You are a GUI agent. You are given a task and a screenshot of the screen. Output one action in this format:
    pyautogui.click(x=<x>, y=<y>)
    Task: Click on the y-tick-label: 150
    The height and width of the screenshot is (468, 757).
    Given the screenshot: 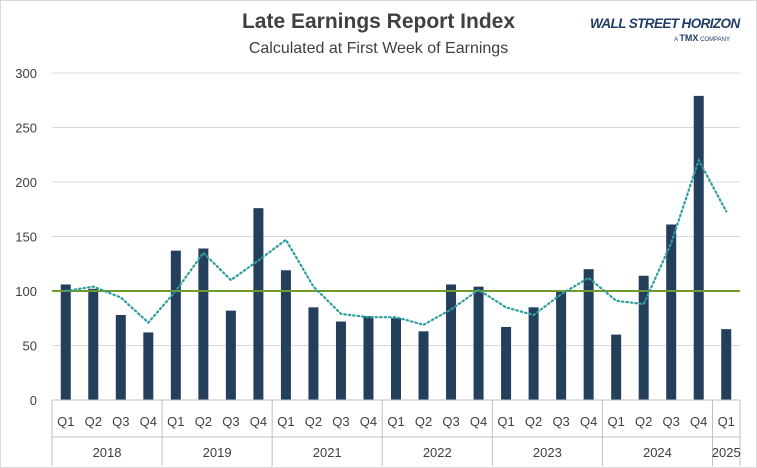 What is the action you would take?
    pyautogui.click(x=26, y=237)
    